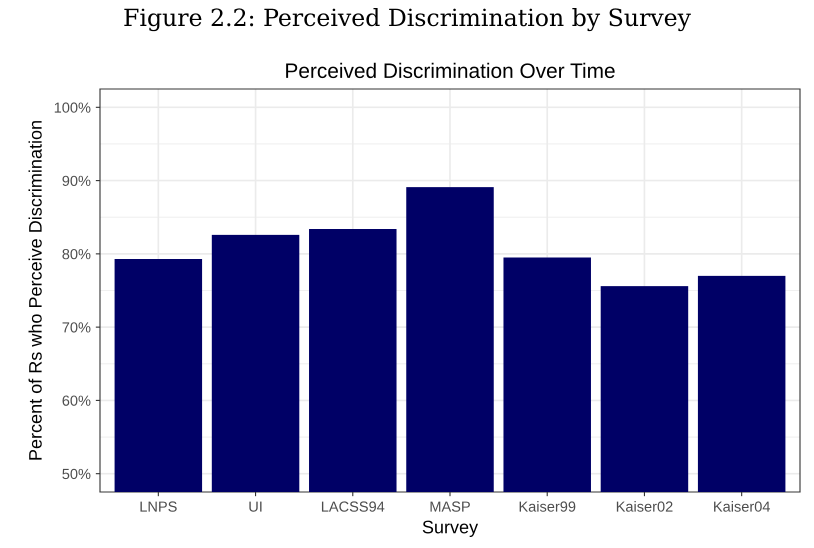  I want to click on x-tick-label: Kaiser02, so click(644, 506).